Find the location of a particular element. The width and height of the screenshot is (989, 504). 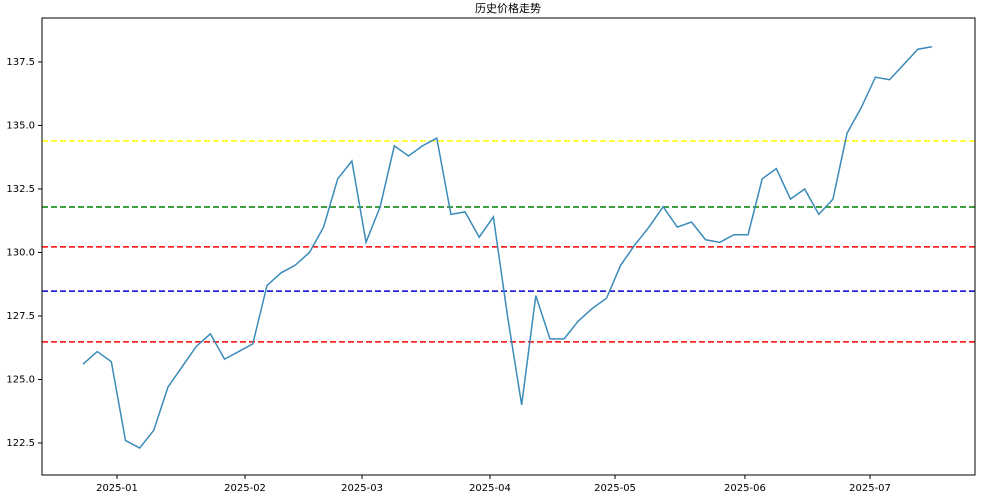

y-tick-label: 130.0 is located at coordinates (20, 252).